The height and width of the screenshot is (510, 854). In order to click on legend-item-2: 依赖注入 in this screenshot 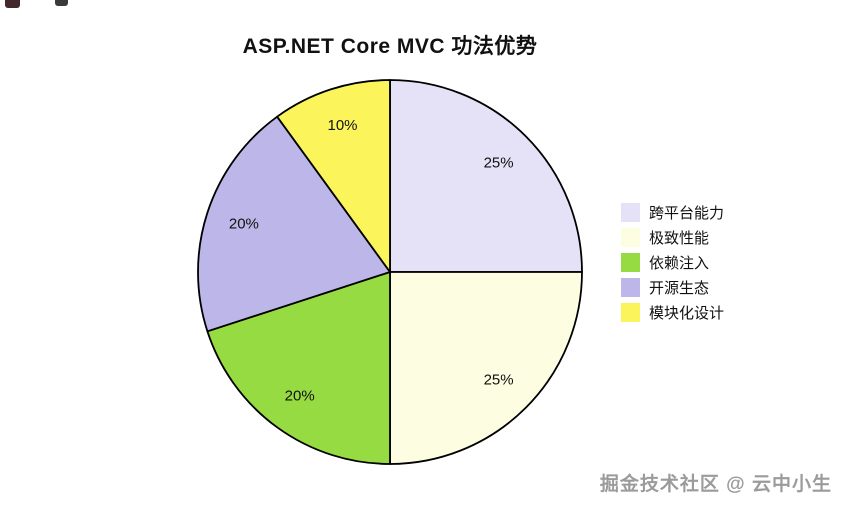, I will do `click(672, 262)`.